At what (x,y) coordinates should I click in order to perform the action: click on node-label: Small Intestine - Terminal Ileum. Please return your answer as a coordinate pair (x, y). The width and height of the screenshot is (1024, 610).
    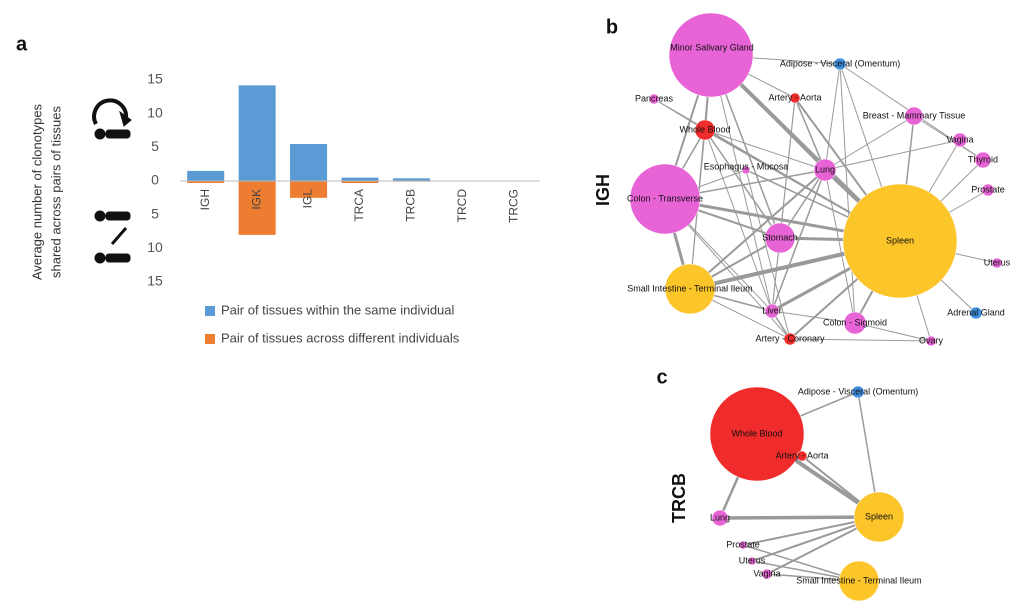
    Looking at the image, I should click on (689, 288).